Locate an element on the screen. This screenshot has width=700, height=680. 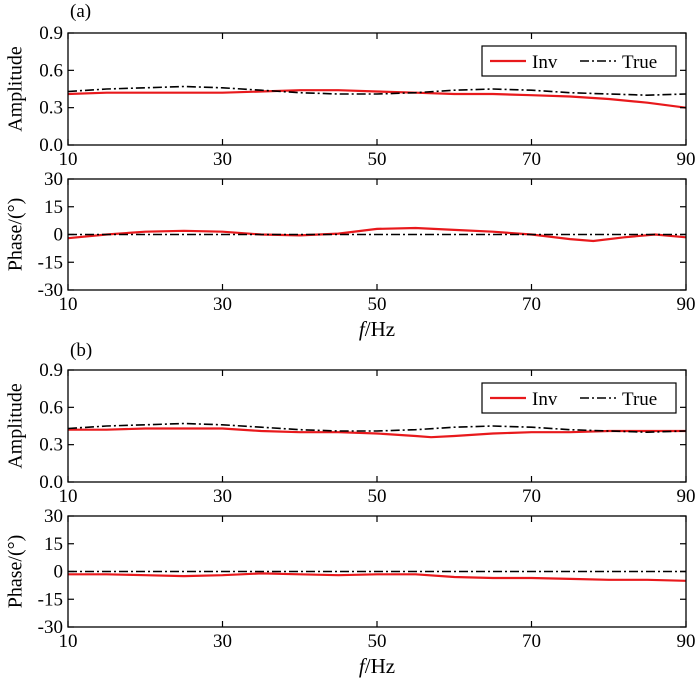
xlabel-b: f/Hz is located at coordinates (377, 666).